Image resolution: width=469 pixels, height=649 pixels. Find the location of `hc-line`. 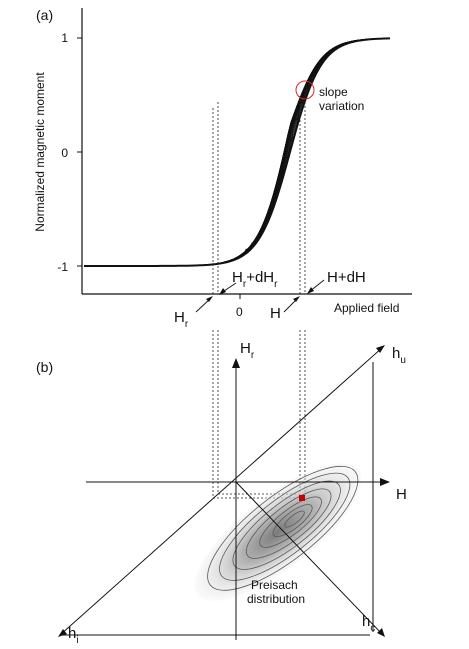

hc-line is located at coordinates (309, 558).